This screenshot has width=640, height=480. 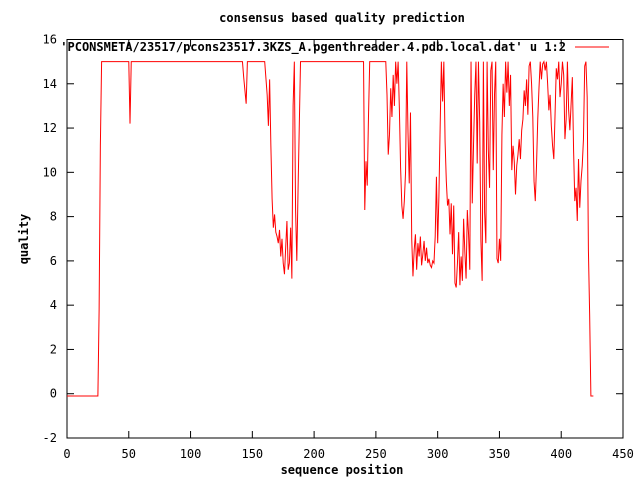 I want to click on chart-title: consensus based quality prediction, so click(x=342, y=18).